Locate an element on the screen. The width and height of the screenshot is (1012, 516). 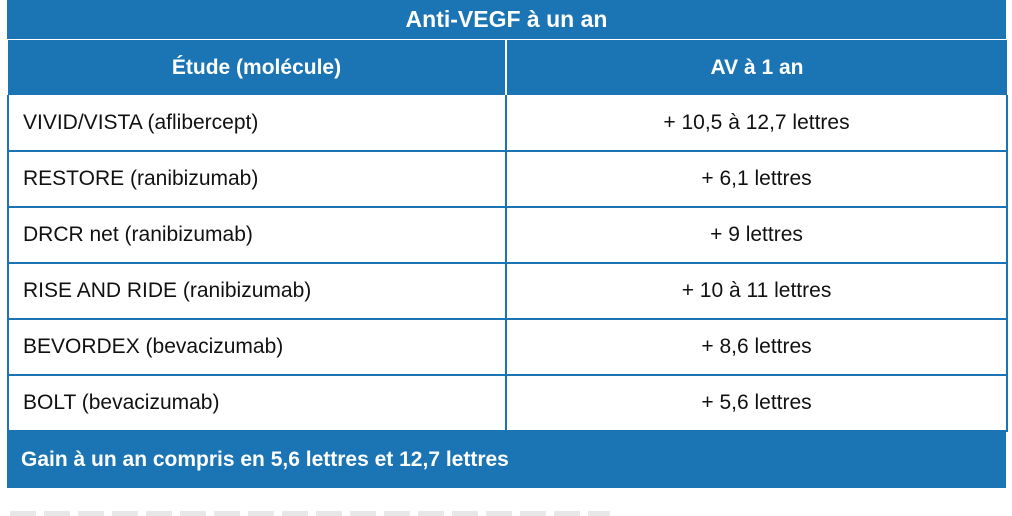
table-row: DRCR net (ranibizumab) + 9 lettres is located at coordinates (507, 235).